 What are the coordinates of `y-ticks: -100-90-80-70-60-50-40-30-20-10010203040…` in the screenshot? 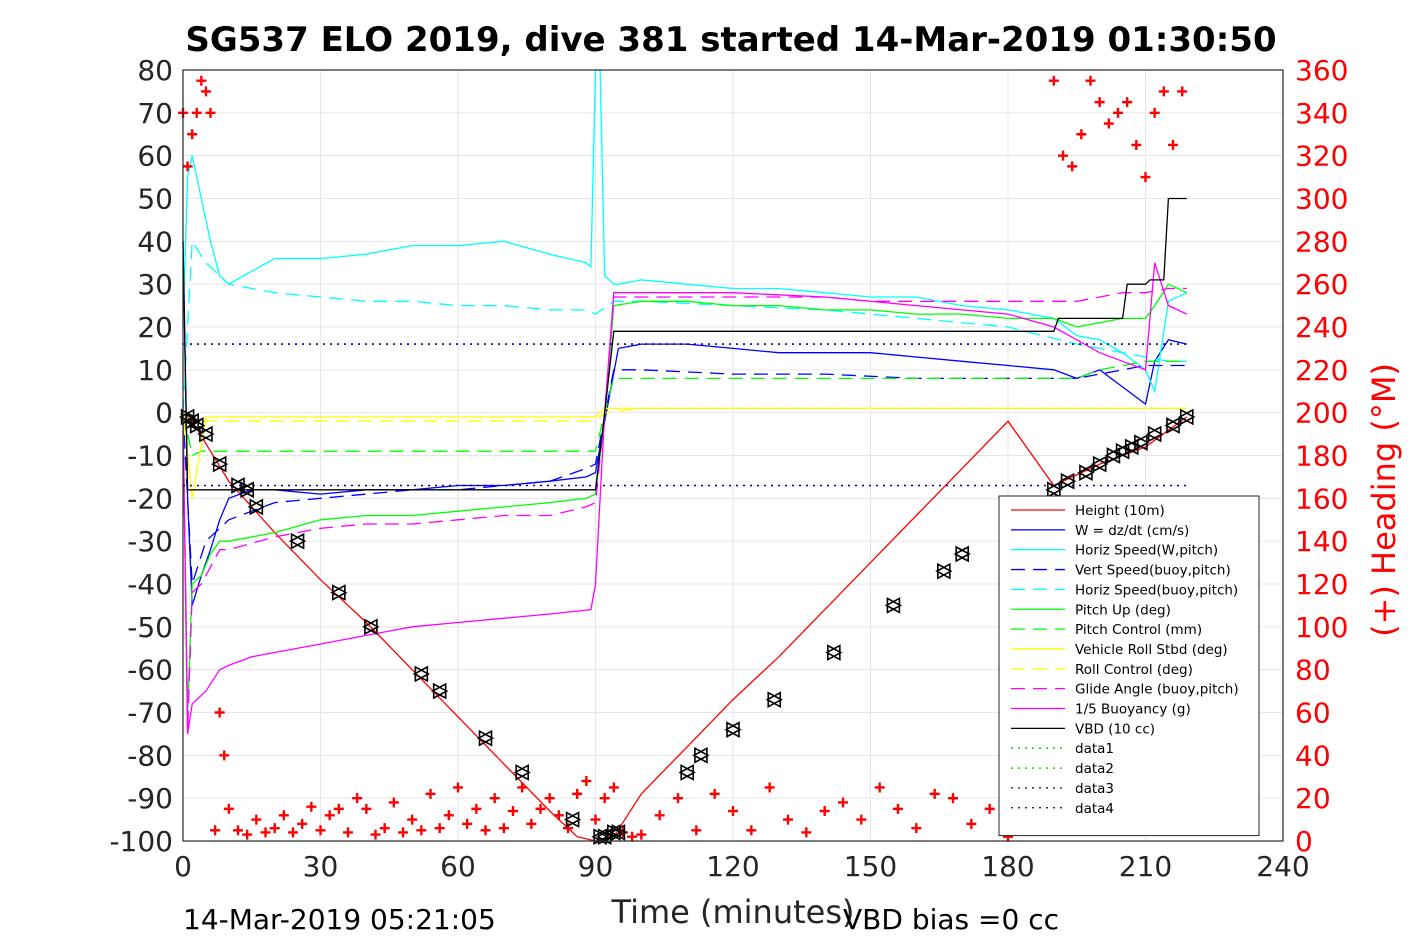 It's located at (141, 456).